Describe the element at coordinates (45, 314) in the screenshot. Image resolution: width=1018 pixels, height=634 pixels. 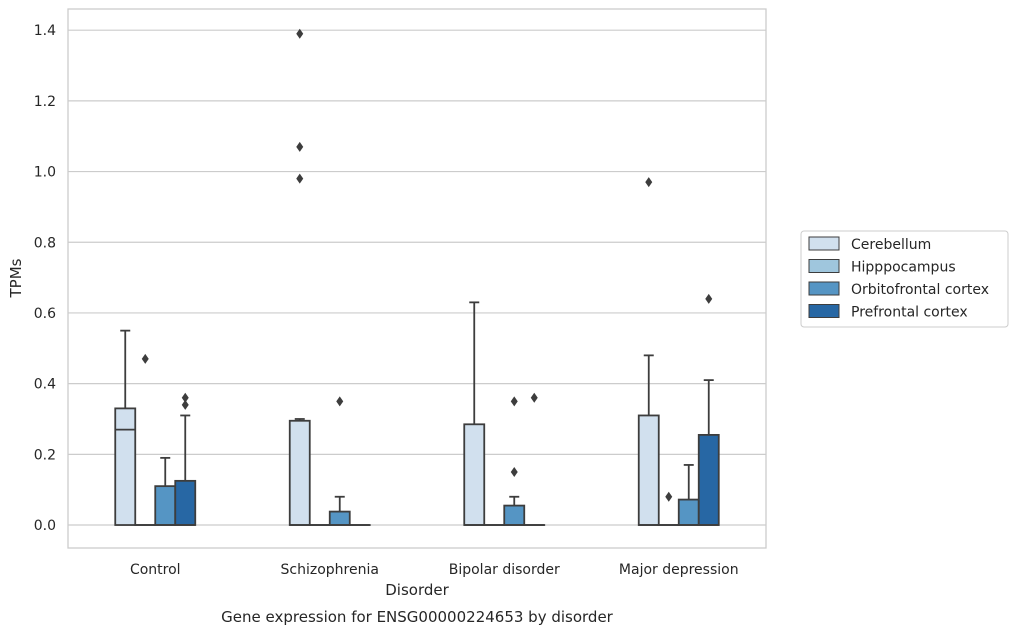
I see `y-tick-label: 0.6` at that location.